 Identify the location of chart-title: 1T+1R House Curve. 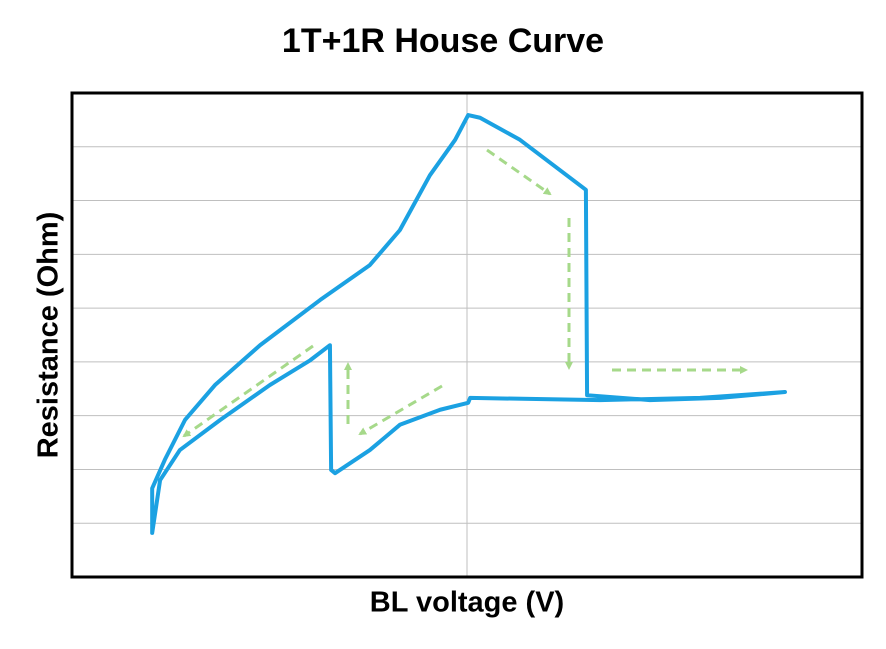
(443, 41).